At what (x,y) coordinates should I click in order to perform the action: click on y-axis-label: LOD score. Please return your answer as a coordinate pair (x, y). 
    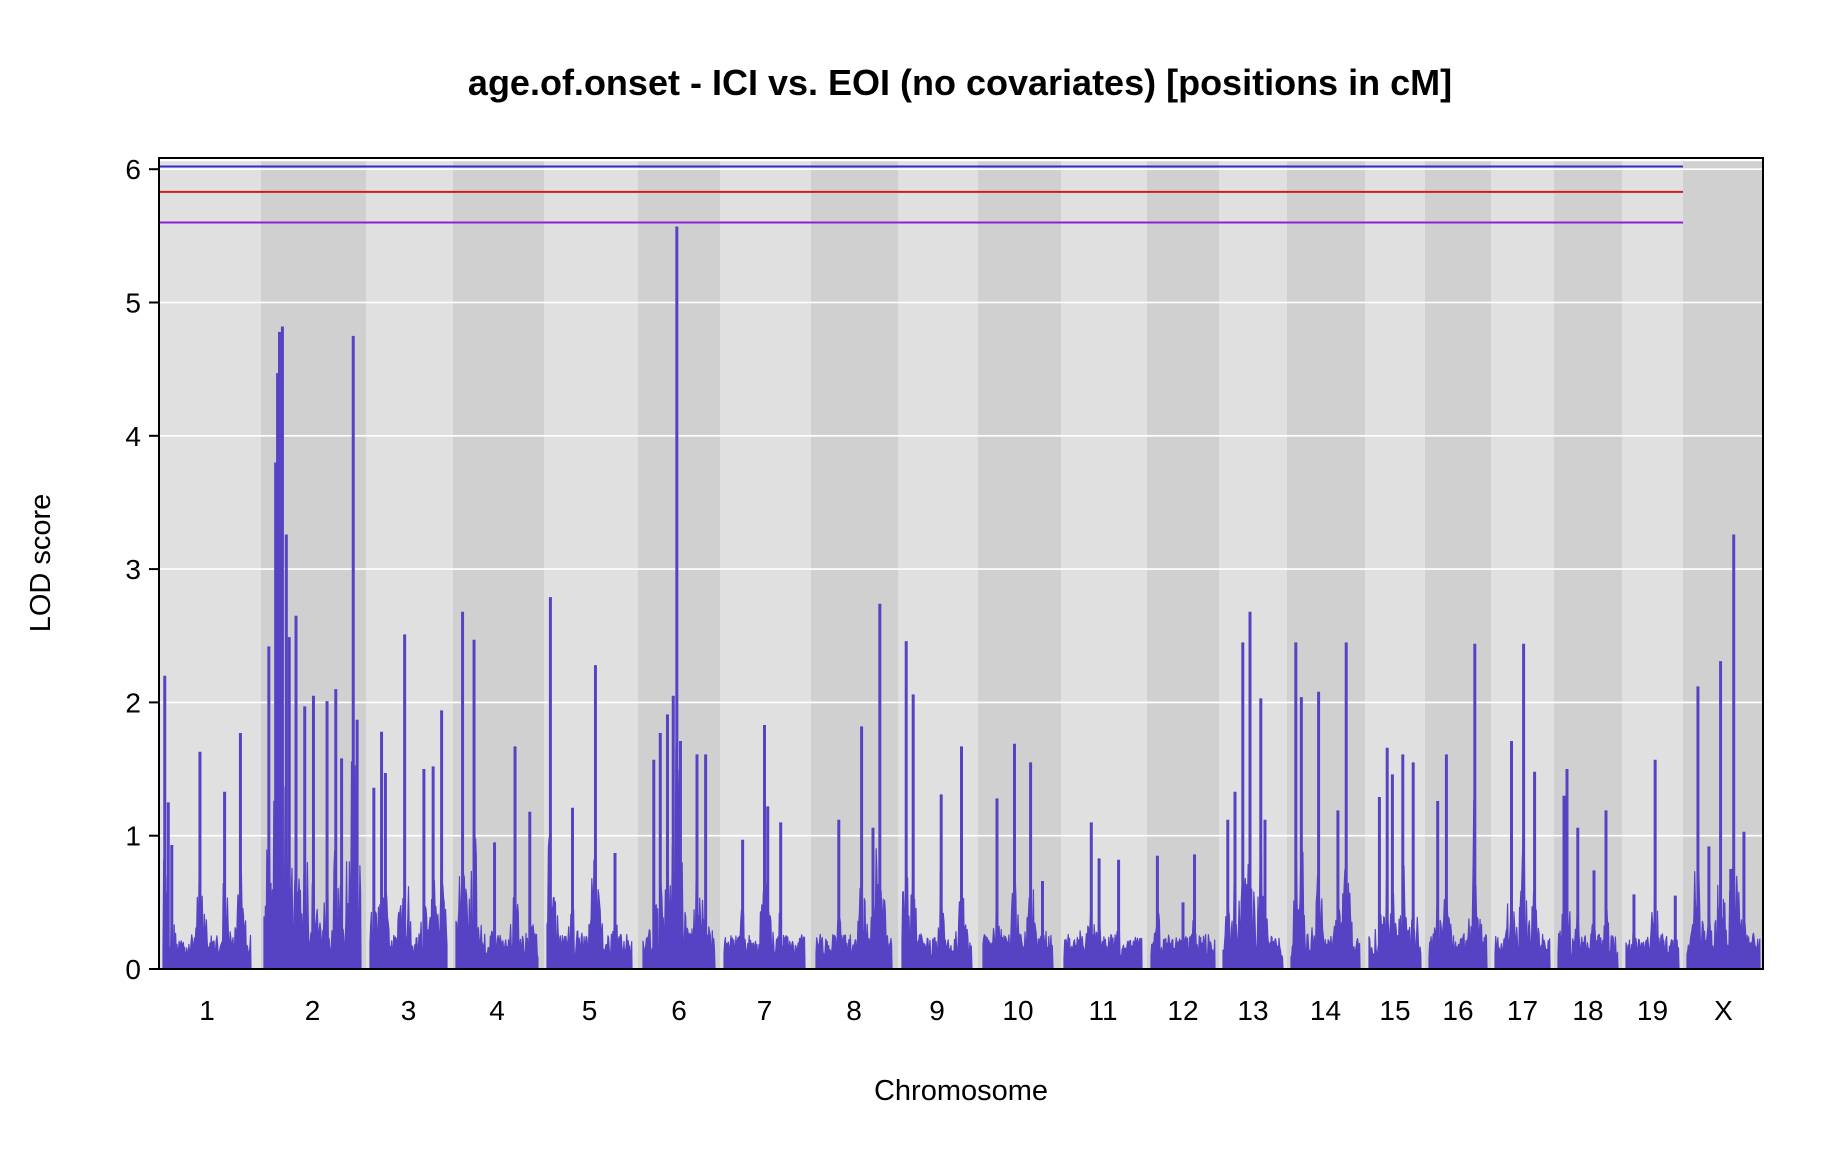
    Looking at the image, I should click on (41, 563).